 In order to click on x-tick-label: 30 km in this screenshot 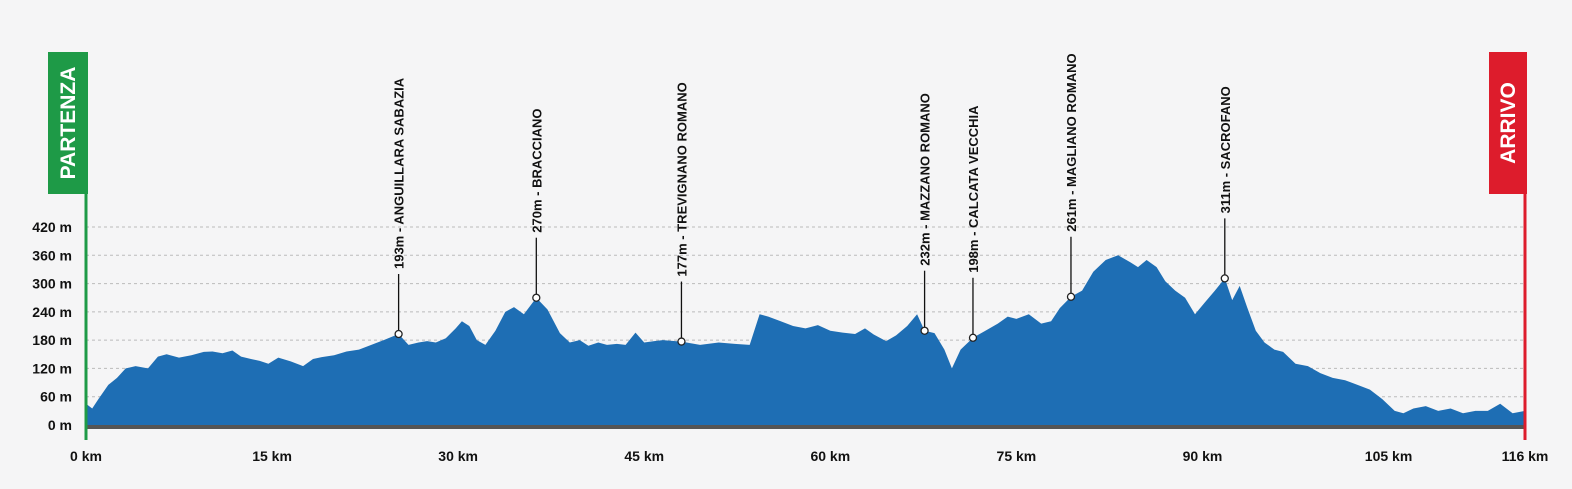, I will do `click(458, 456)`.